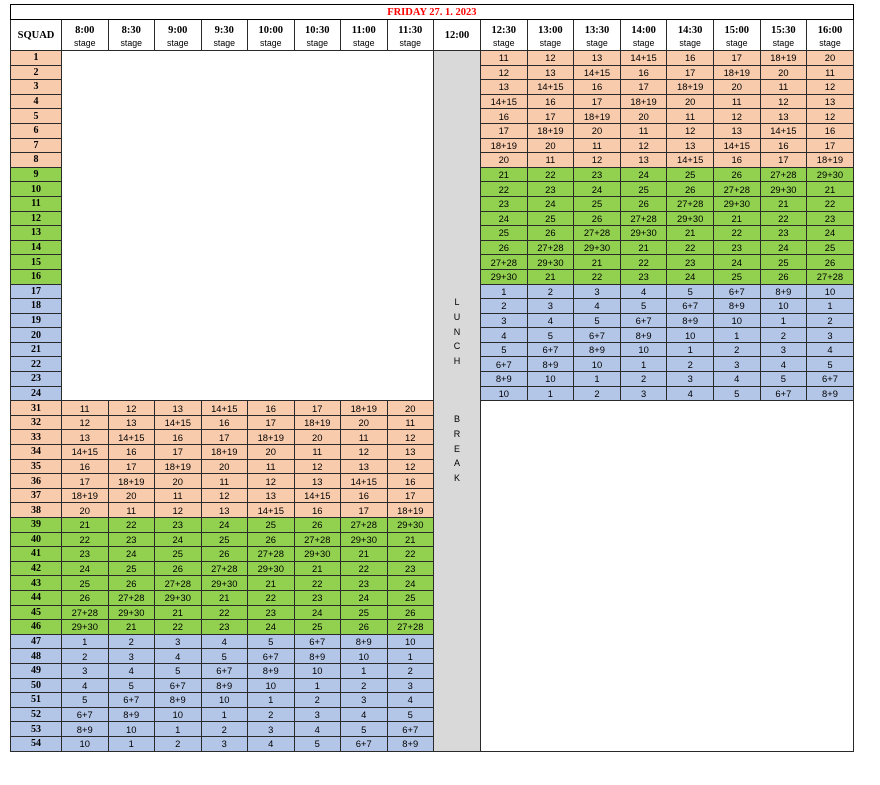 Image resolution: width=880 pixels, height=785 pixels. Describe the element at coordinates (432, 320) in the screenshot. I see `table-row: 19 3 4 5 6+7 8+9 10 1 2` at that location.